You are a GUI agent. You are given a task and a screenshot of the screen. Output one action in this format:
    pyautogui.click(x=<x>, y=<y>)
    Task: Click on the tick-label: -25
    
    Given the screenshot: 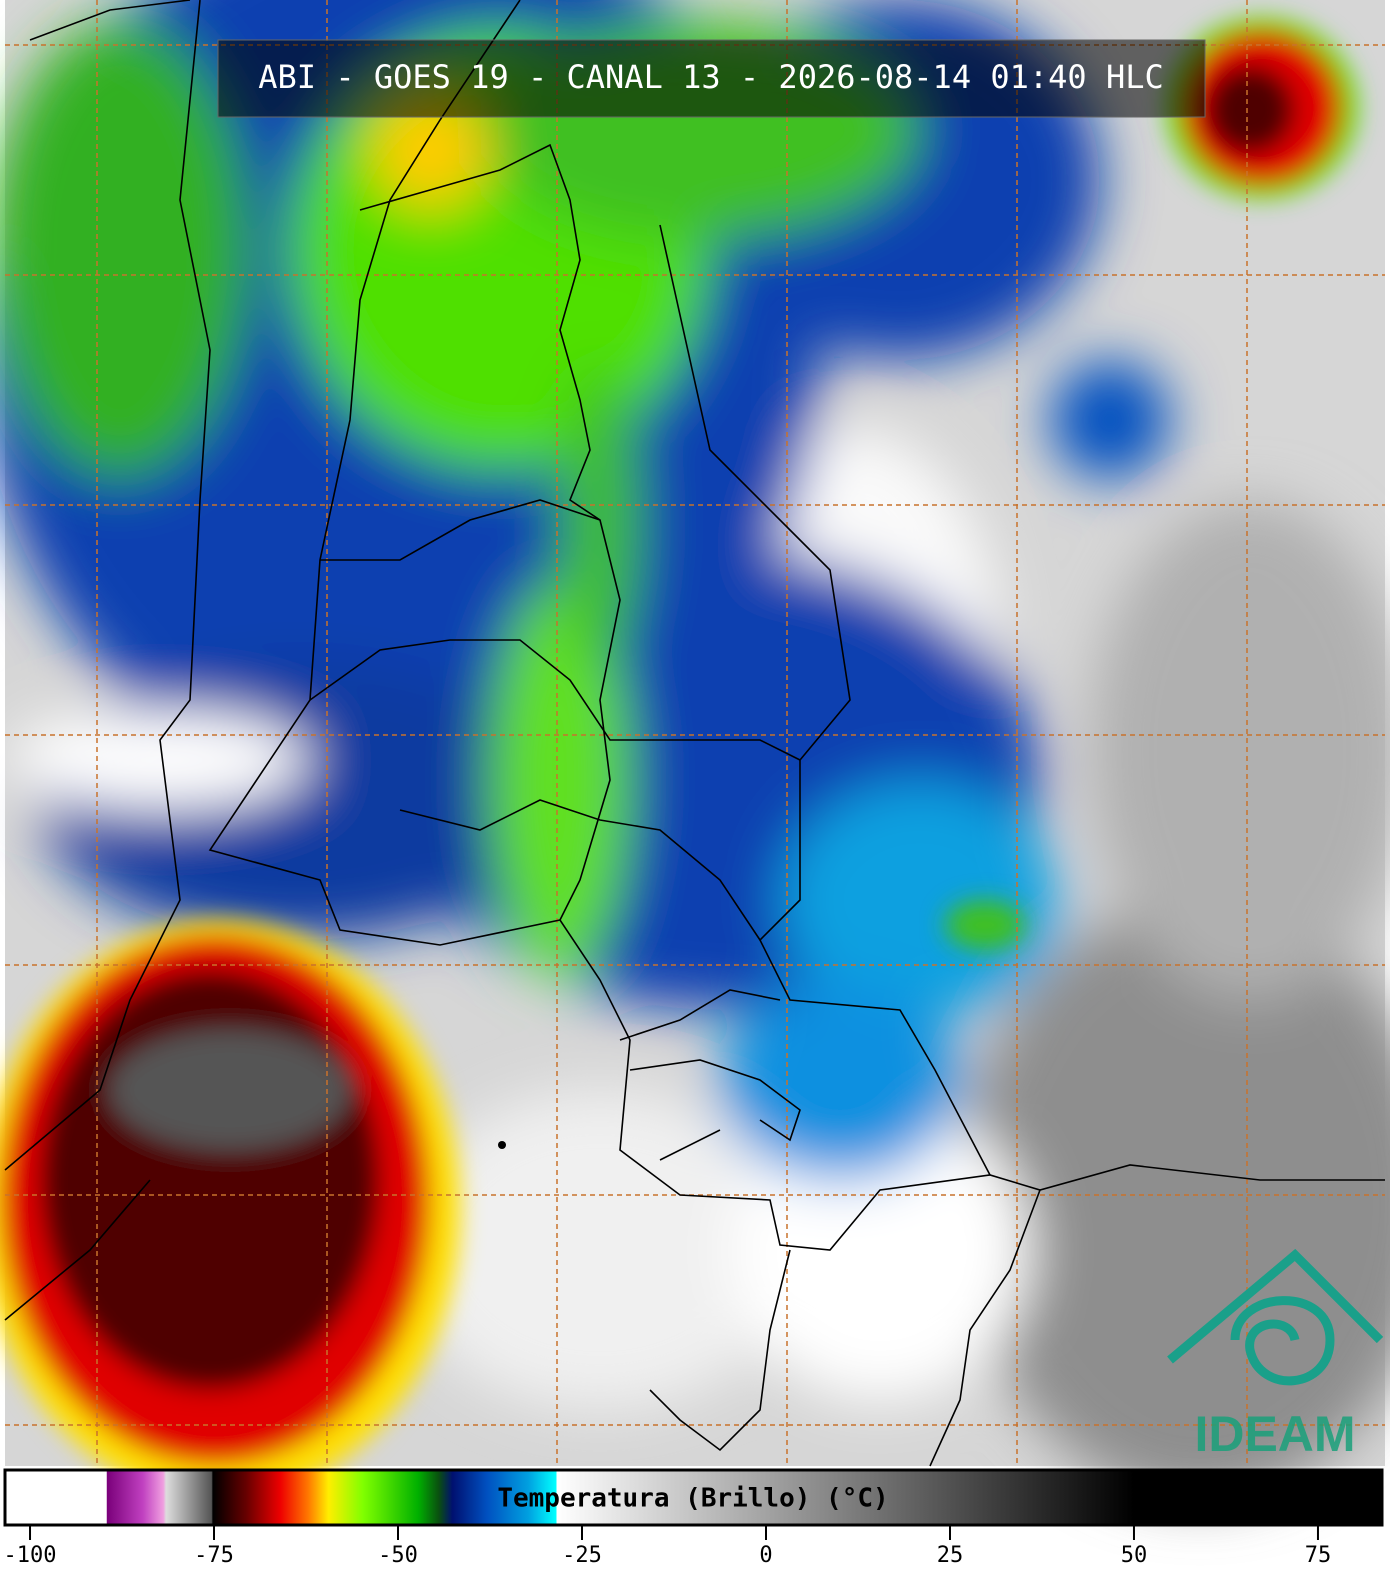 What is the action you would take?
    pyautogui.click(x=582, y=1555)
    